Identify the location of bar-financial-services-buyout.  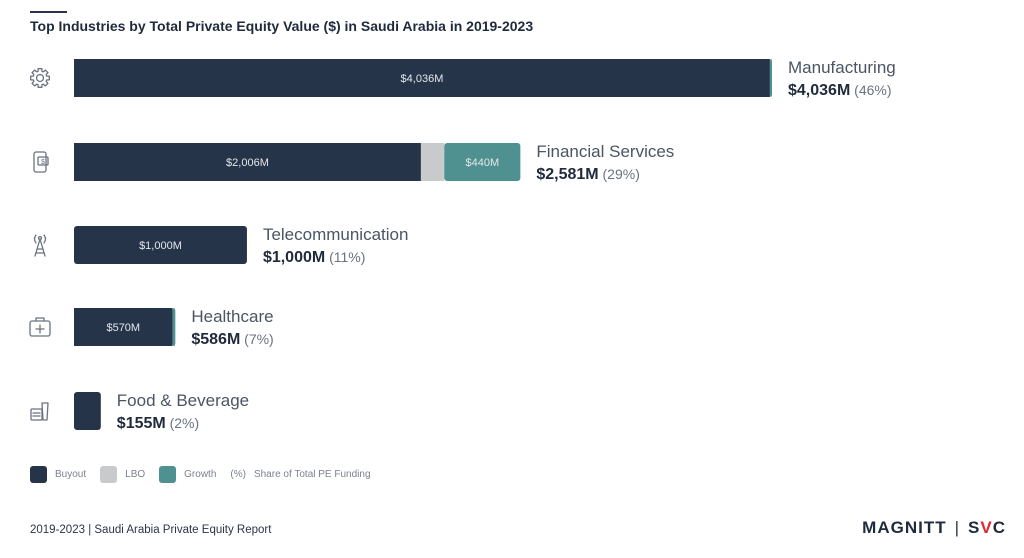
(247, 162).